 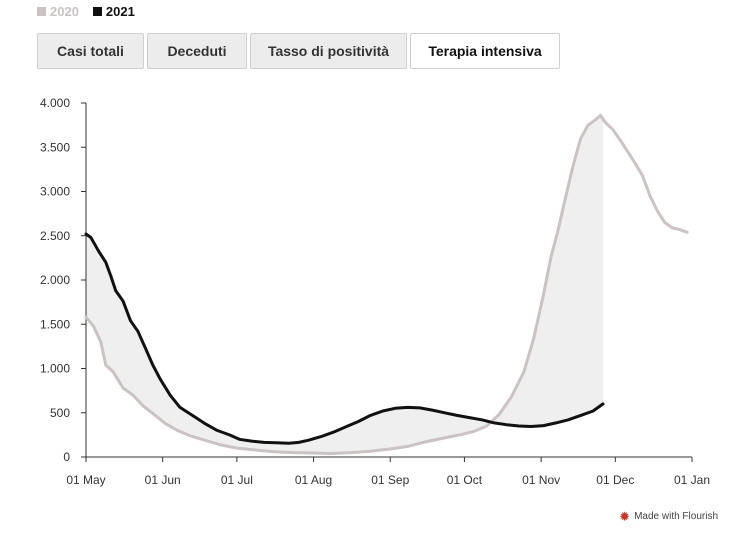 I want to click on x-tick-label: 01 Dec, so click(x=615, y=480).